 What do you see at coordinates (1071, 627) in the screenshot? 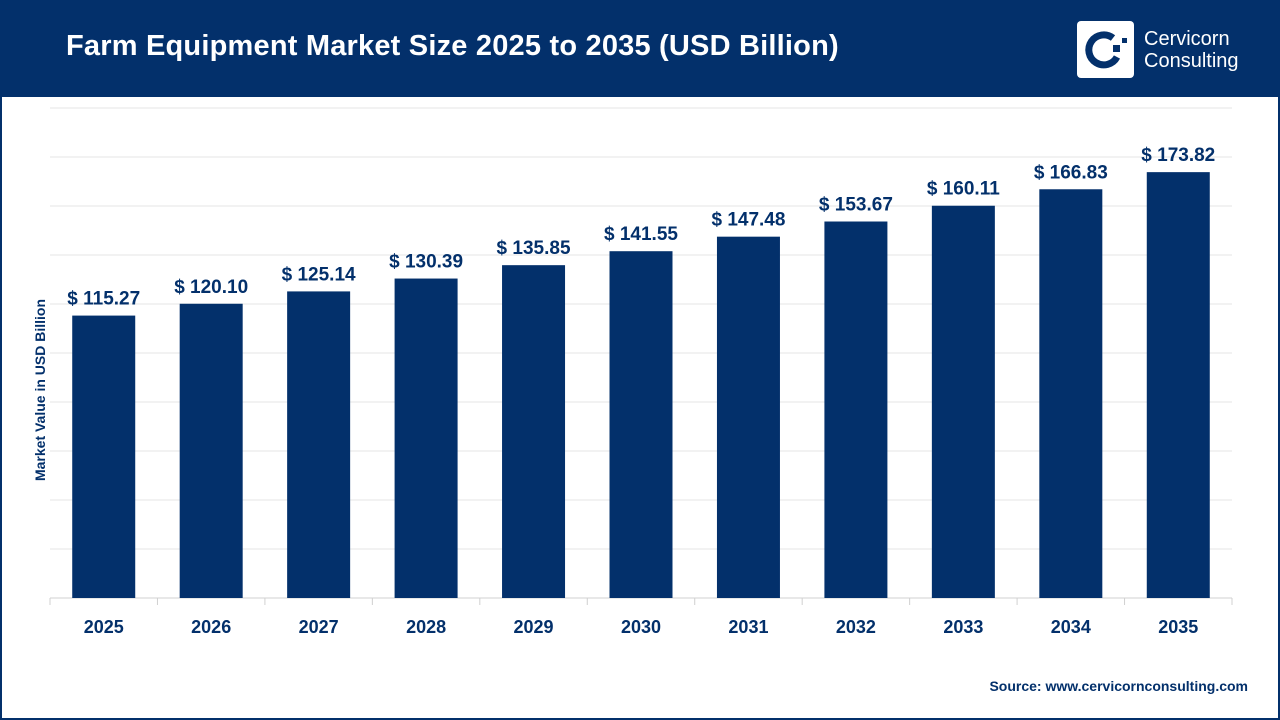
I see `x-tick-label: 2034` at bounding box center [1071, 627].